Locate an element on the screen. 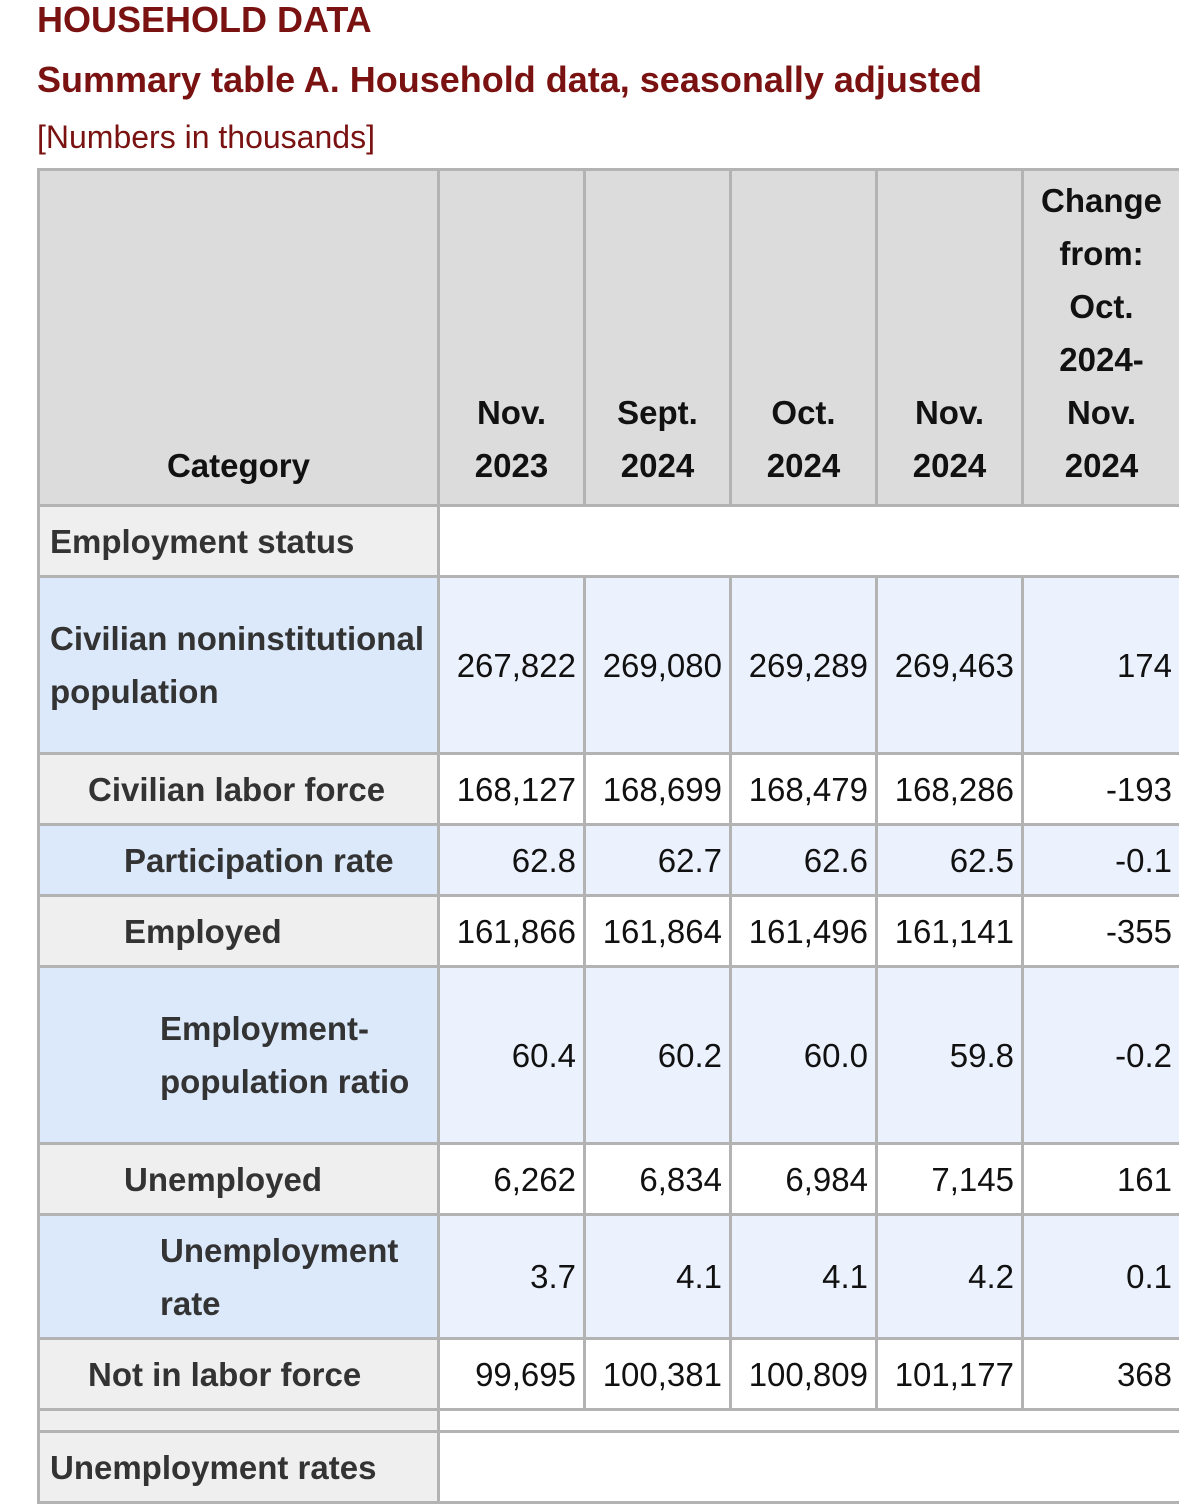  cell-sept-2024: 100,381 is located at coordinates (658, 1374).